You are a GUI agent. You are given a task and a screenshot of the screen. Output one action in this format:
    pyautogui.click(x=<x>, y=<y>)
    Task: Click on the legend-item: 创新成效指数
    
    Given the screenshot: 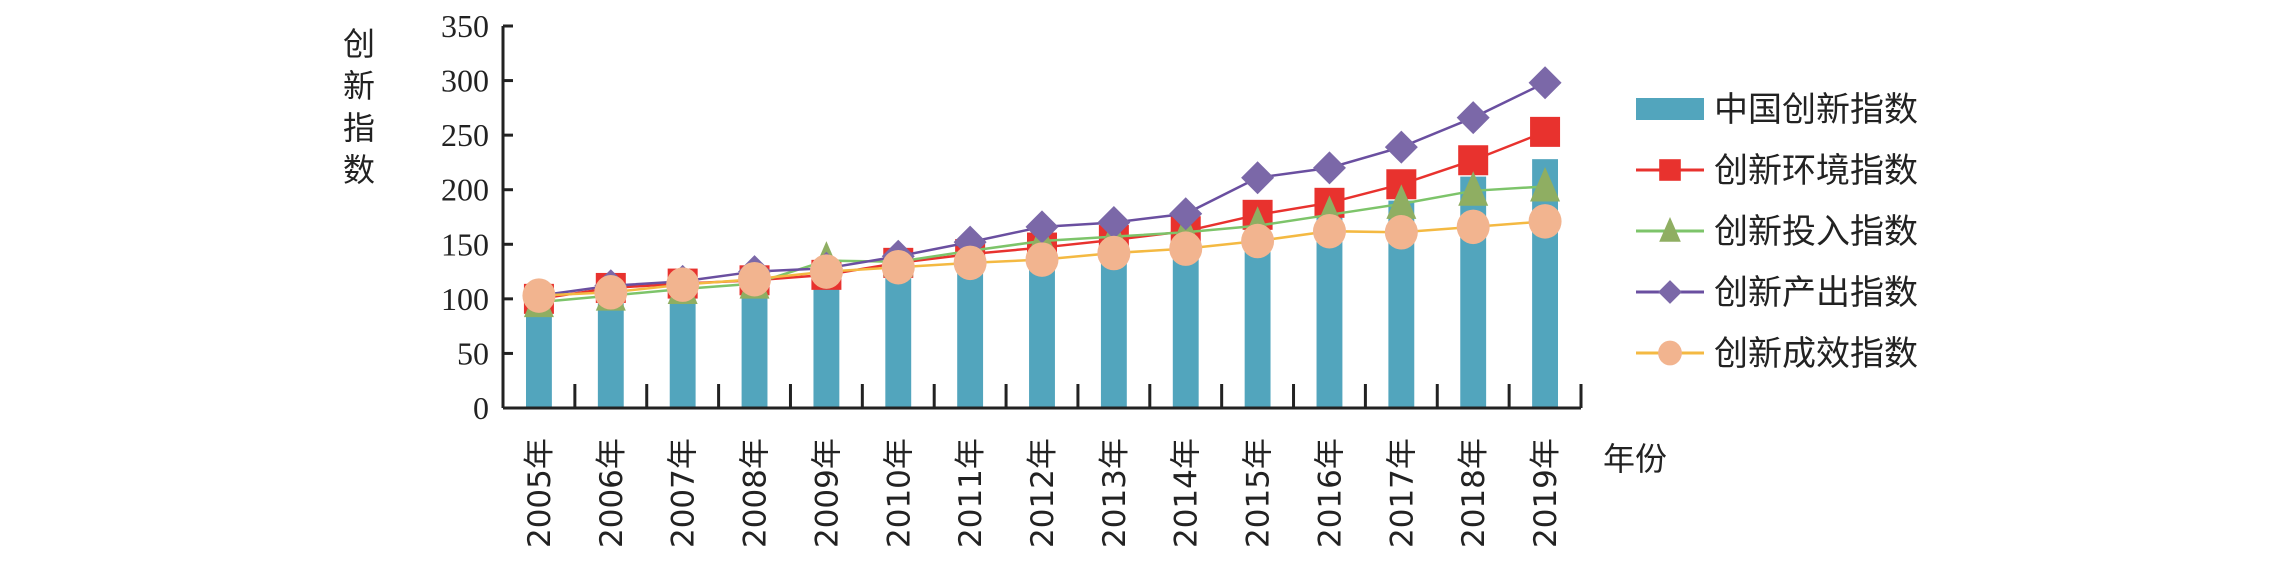 What is the action you would take?
    pyautogui.click(x=1777, y=354)
    